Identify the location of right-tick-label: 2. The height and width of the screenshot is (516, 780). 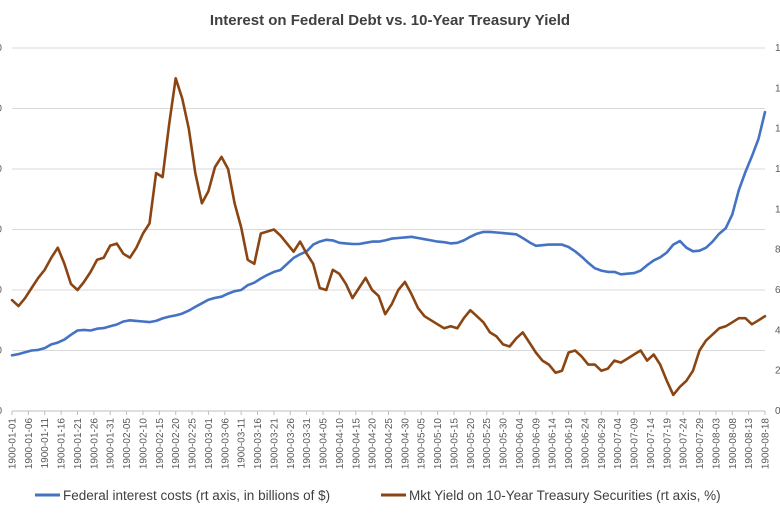
(777, 371).